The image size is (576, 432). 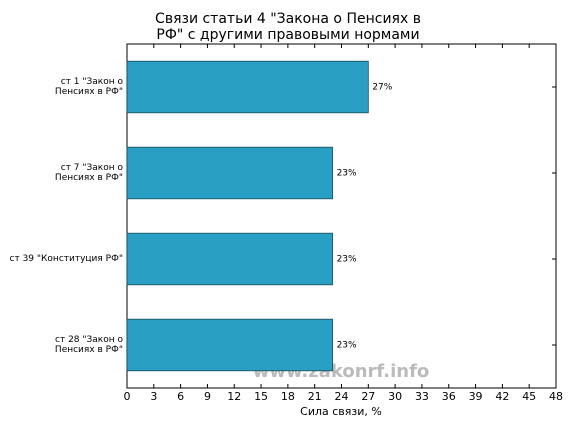 What do you see at coordinates (502, 396) in the screenshot?
I see `x-tick-label: 42` at bounding box center [502, 396].